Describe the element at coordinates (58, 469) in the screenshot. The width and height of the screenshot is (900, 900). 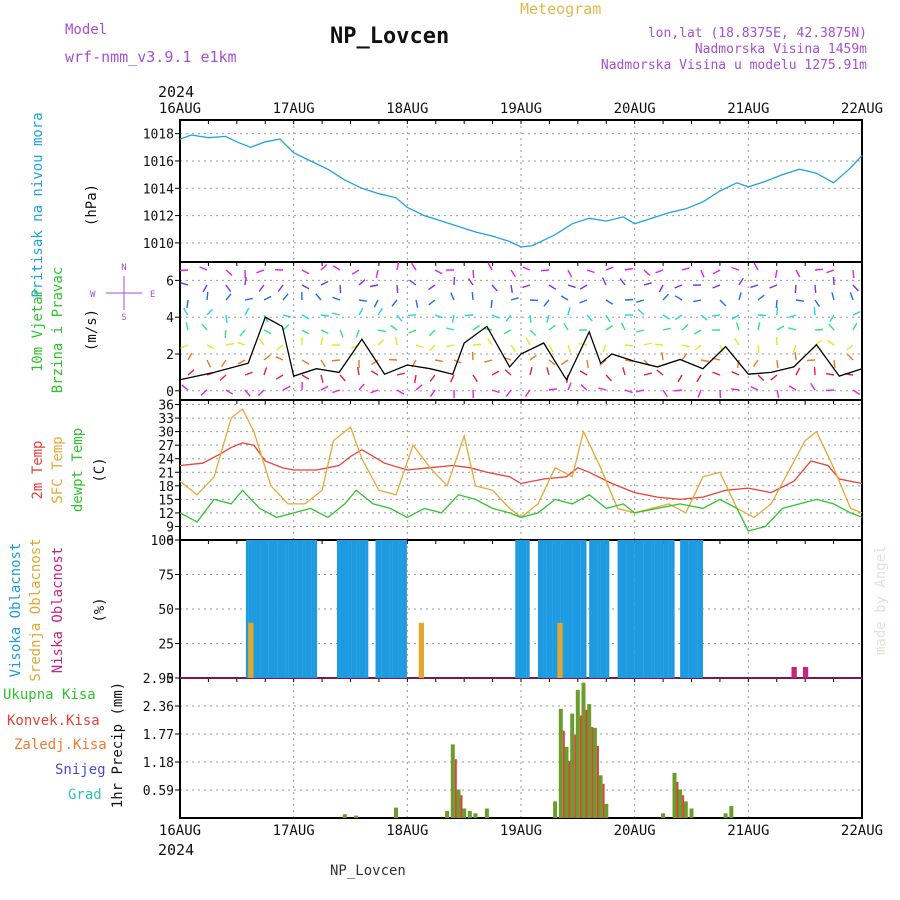
I see `sfc-ylabel: SFC Temp` at that location.